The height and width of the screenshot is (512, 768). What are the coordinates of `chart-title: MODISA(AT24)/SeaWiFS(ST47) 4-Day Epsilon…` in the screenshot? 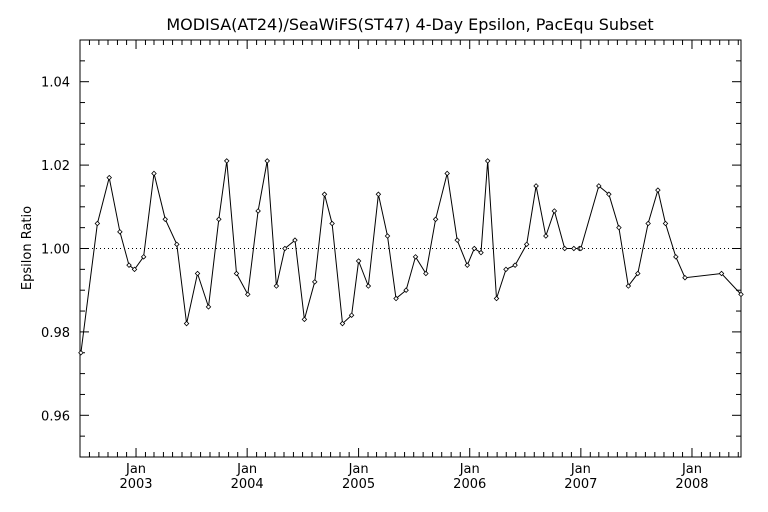 It's located at (409, 24).